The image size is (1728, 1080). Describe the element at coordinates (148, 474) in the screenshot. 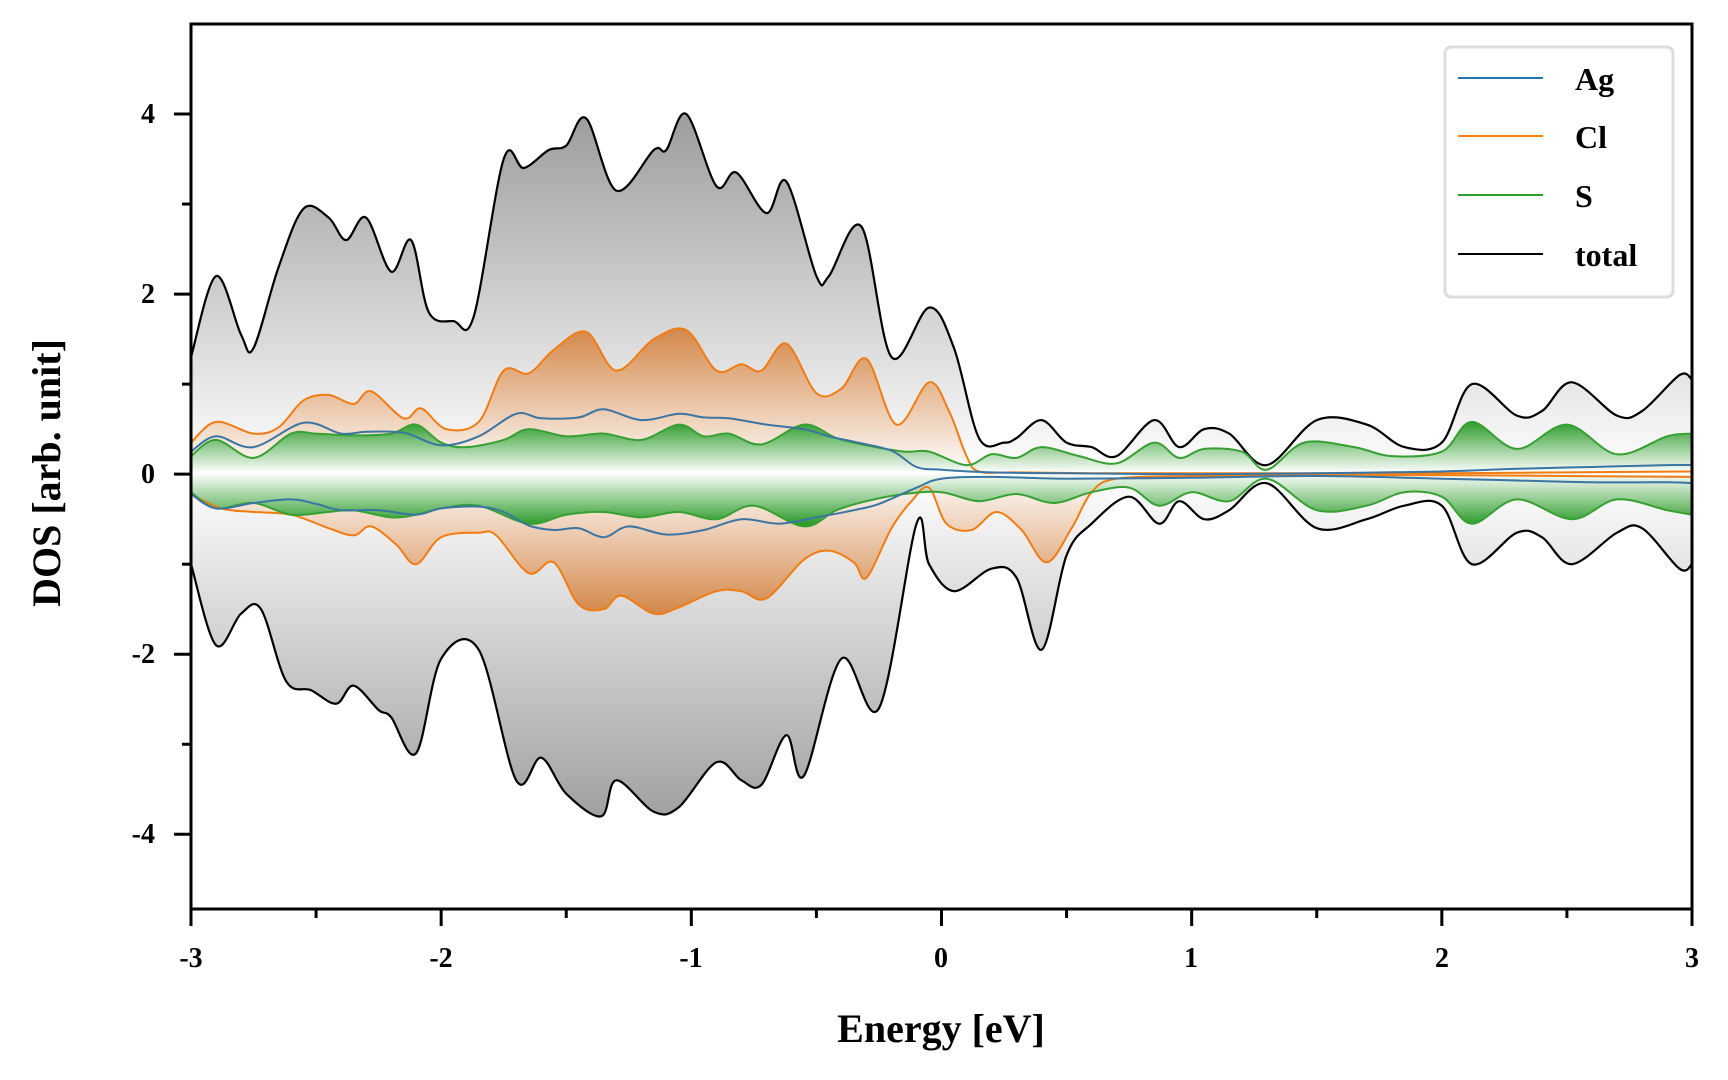

I see `y-tick-label: 0` at that location.